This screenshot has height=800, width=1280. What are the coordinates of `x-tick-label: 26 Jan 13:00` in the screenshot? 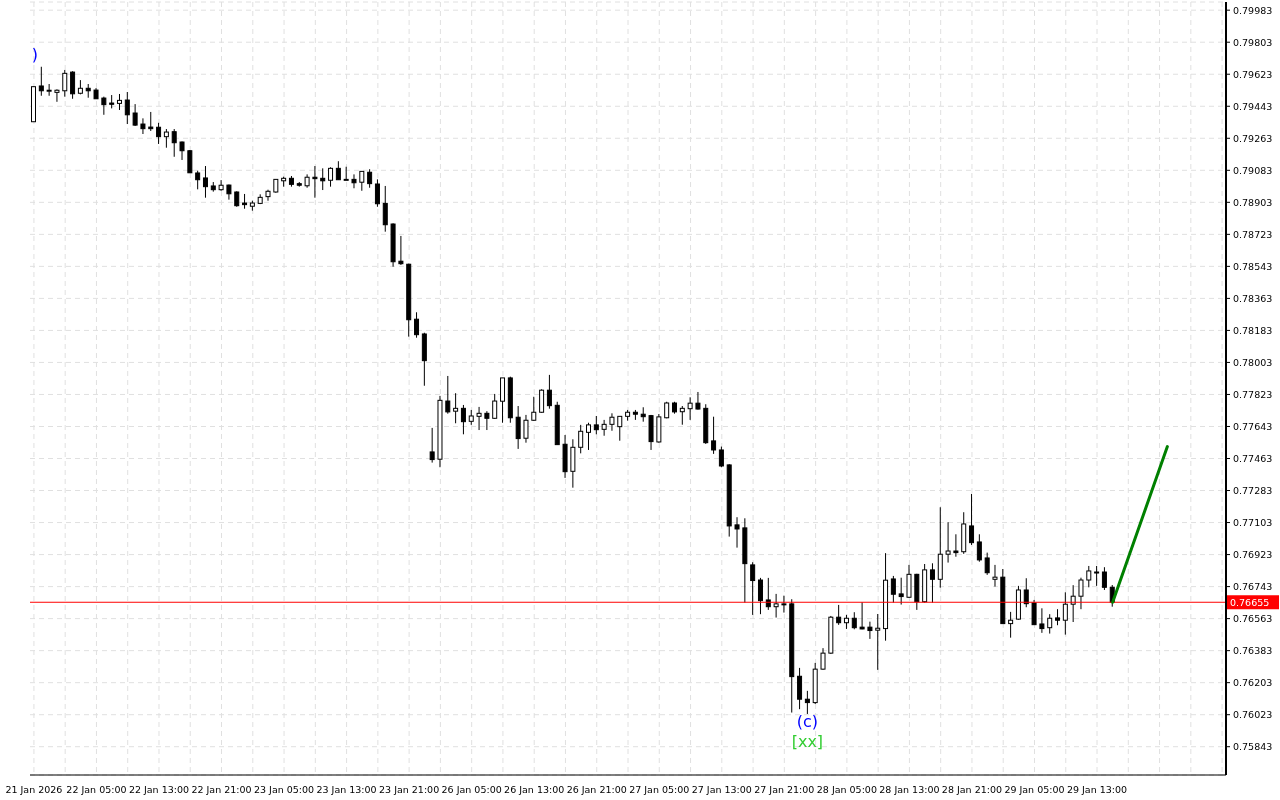 It's located at (534, 789).